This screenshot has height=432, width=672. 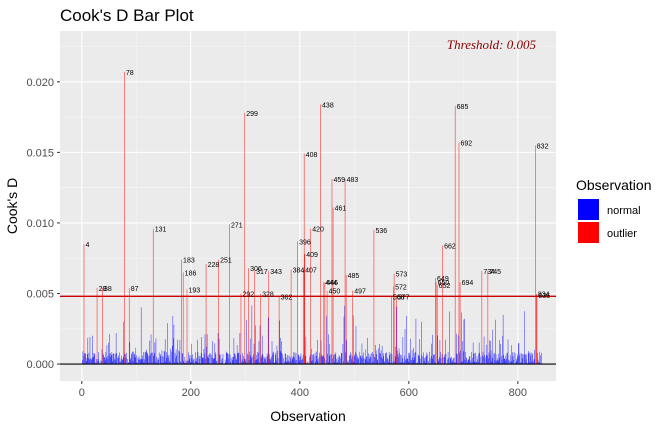 What do you see at coordinates (40, 224) in the screenshot?
I see `y-tick-label: 0.010` at bounding box center [40, 224].